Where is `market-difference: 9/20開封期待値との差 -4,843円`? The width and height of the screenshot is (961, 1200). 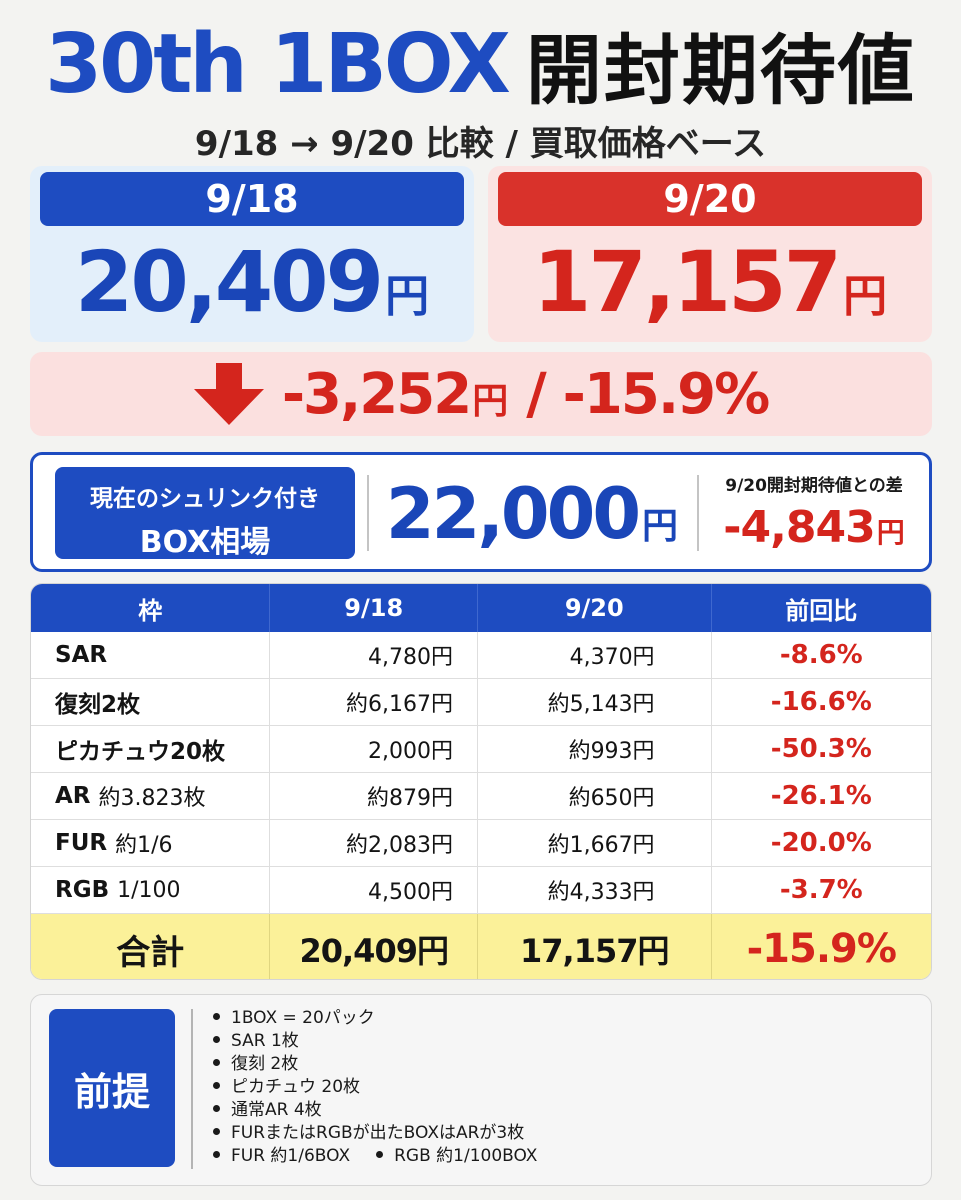 market-difference: 9/20開封期待値との差 -4,843円 is located at coordinates (814, 512).